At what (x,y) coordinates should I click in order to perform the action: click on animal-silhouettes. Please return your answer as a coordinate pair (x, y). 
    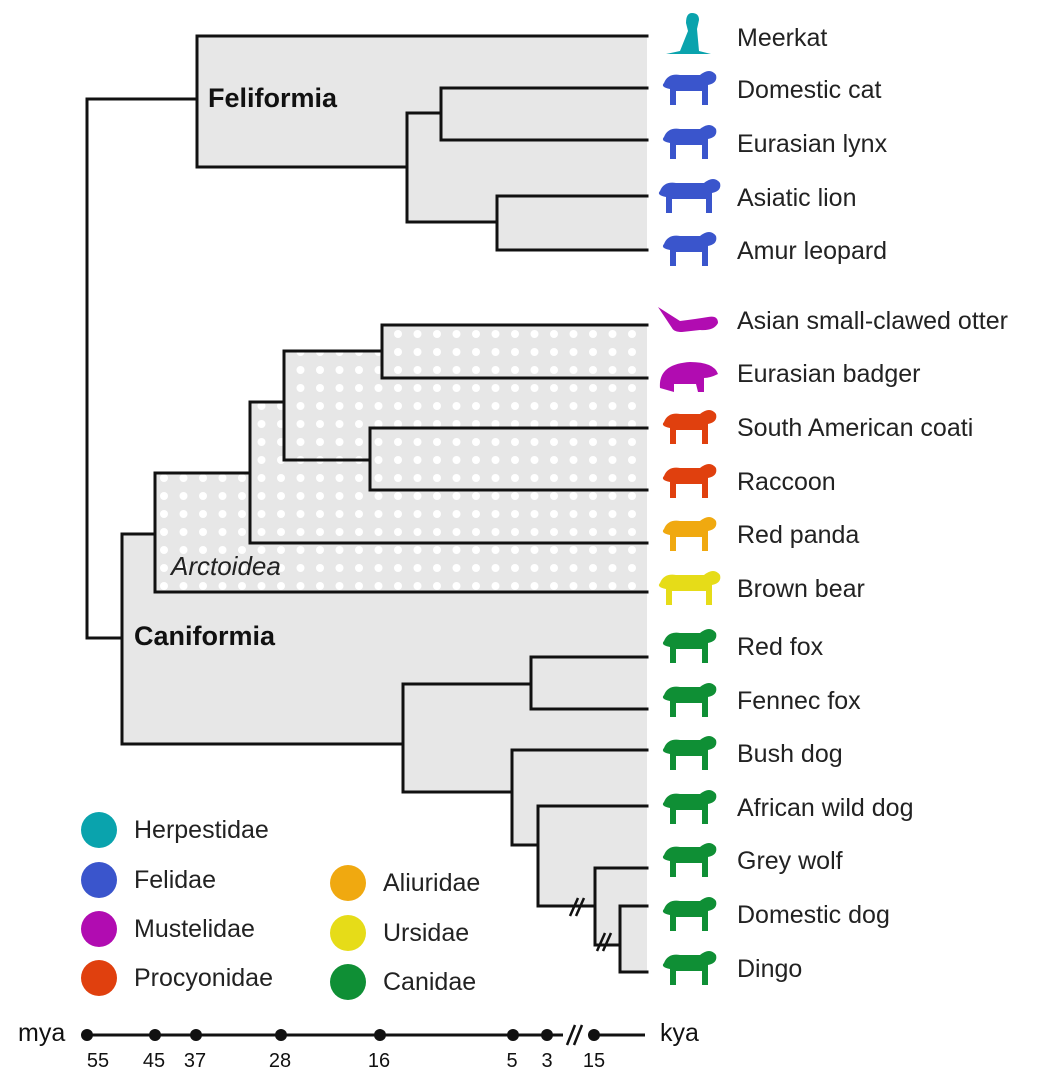
    Looking at the image, I should click on (689, 499).